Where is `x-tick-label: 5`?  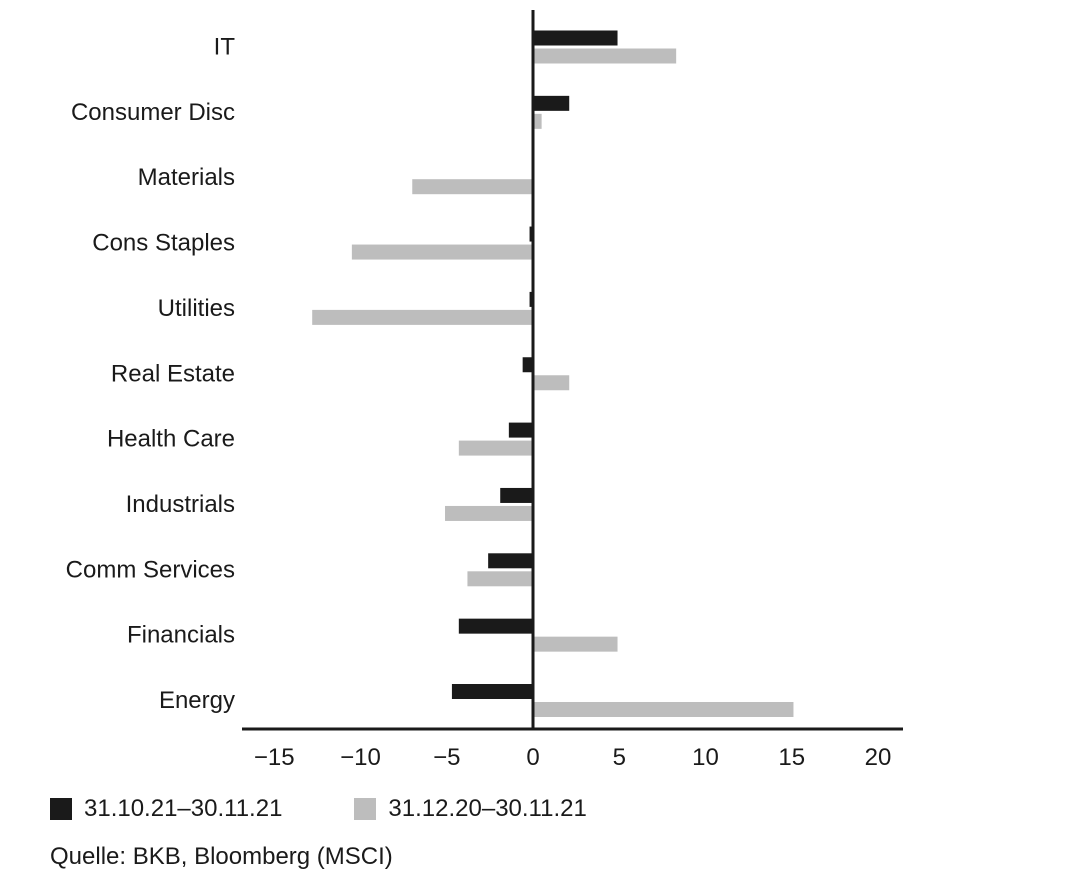 x-tick-label: 5 is located at coordinates (619, 757).